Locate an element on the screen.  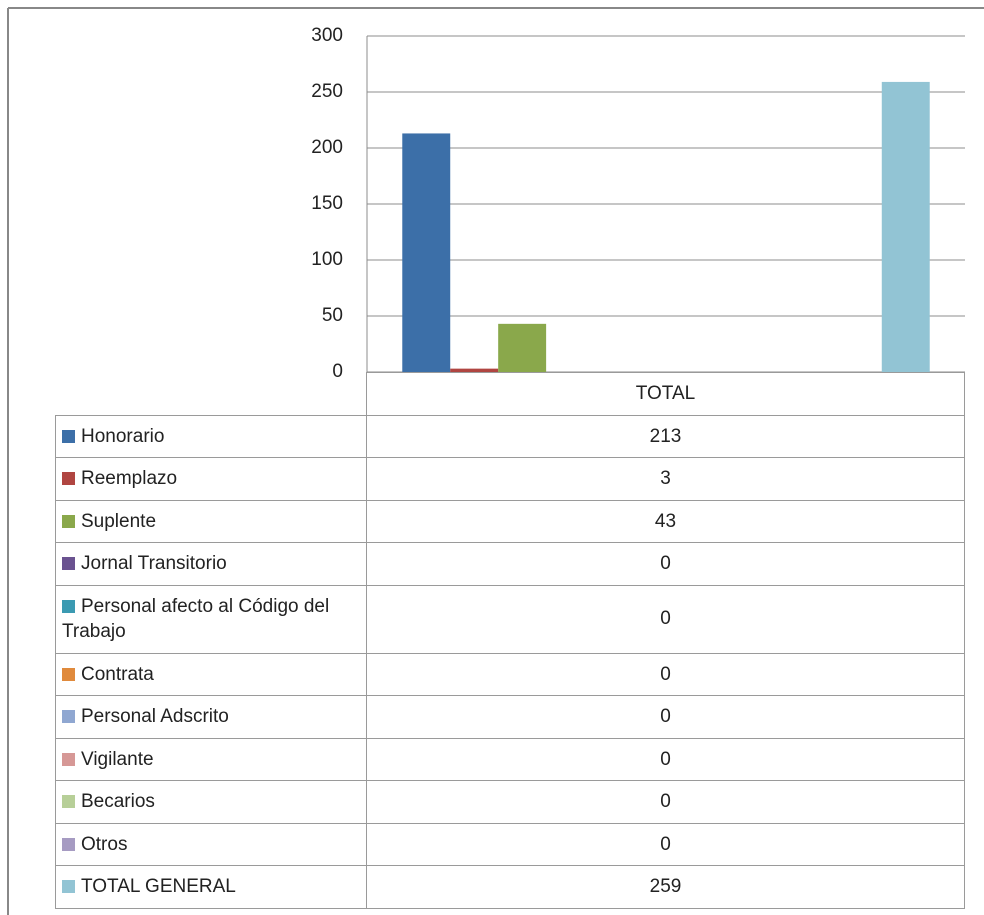
legend-label: Suplente is located at coordinates (119, 521).